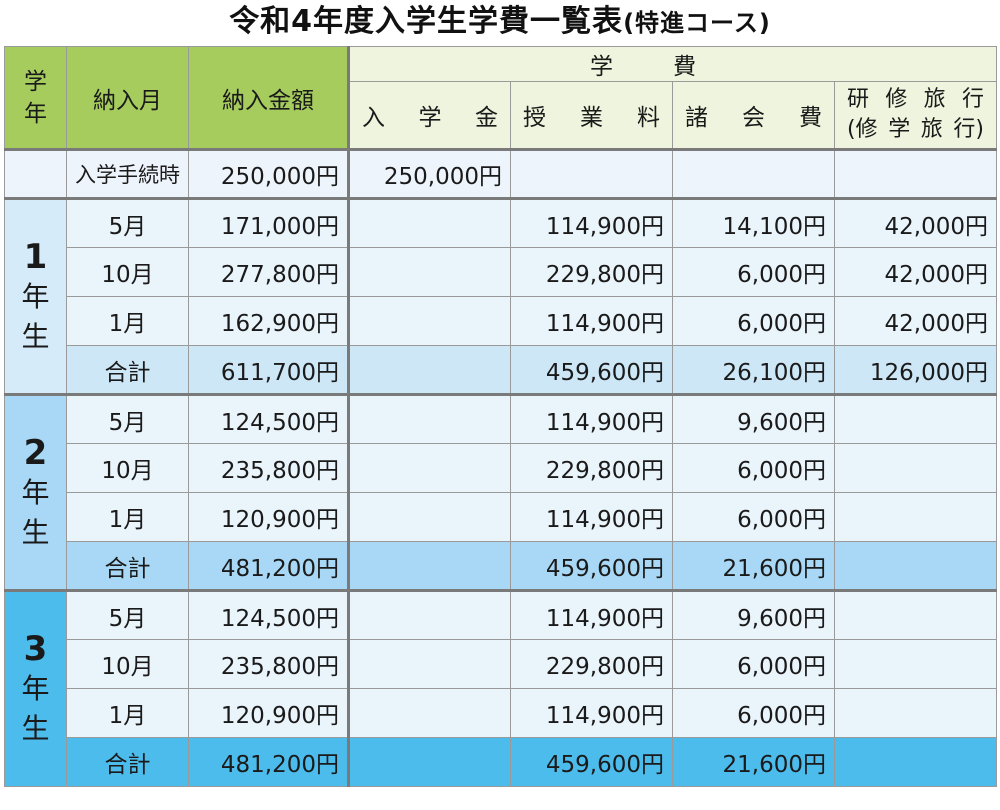 This screenshot has height=810, width=1000. What do you see at coordinates (915, 115) in the screenshot?
I see `header-ryoko: 研修旅行 (修学旅行)` at bounding box center [915, 115].